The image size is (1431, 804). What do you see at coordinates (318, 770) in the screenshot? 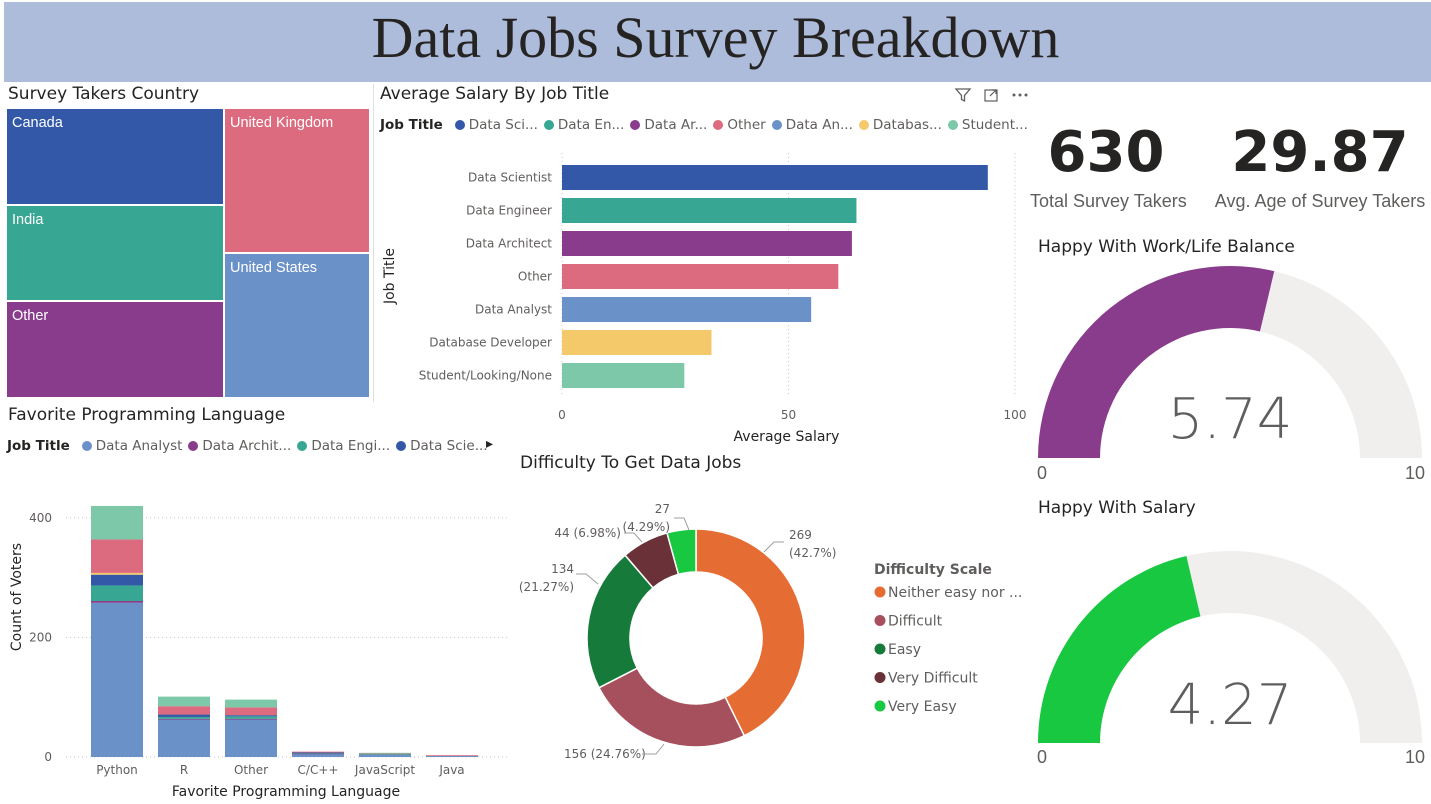
I see `x-tick-label: C/C++` at bounding box center [318, 770].